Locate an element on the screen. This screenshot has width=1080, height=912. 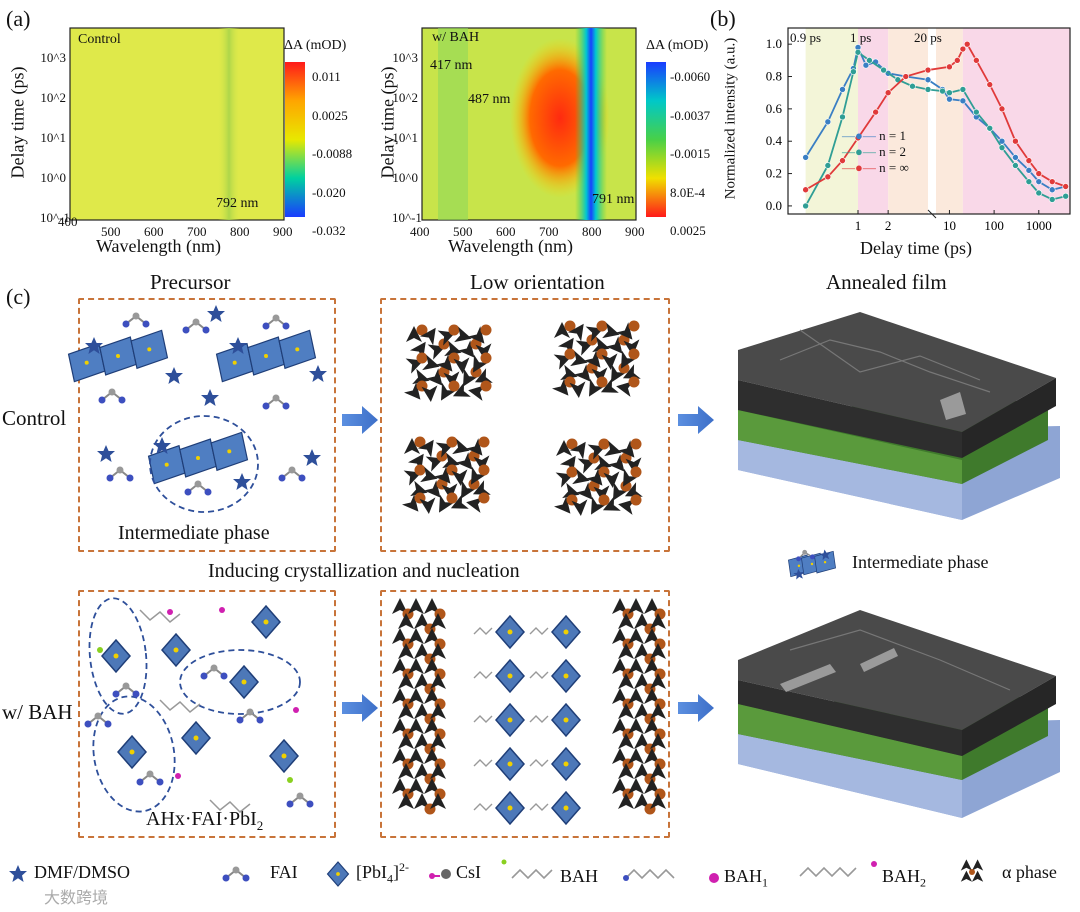
x-tick-label: 500 is located at coordinates (463, 231).